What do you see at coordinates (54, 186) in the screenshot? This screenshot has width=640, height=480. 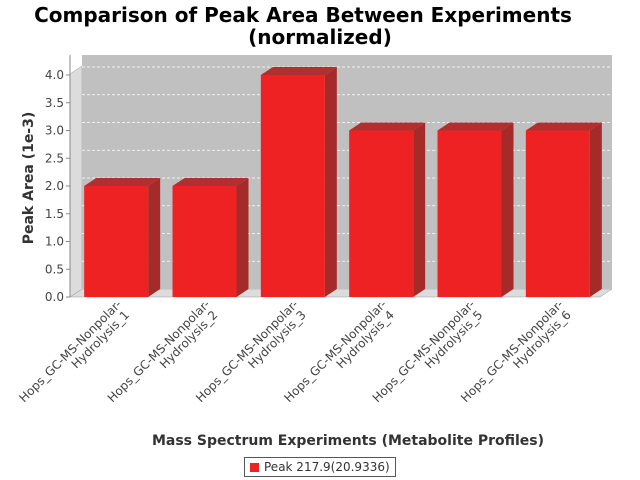 I see `y-tick-label: 2.0` at bounding box center [54, 186].